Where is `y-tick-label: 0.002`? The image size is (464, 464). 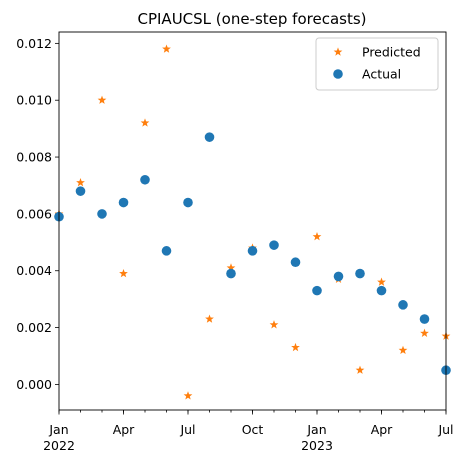 y-tick-label: 0.002 is located at coordinates (34, 327).